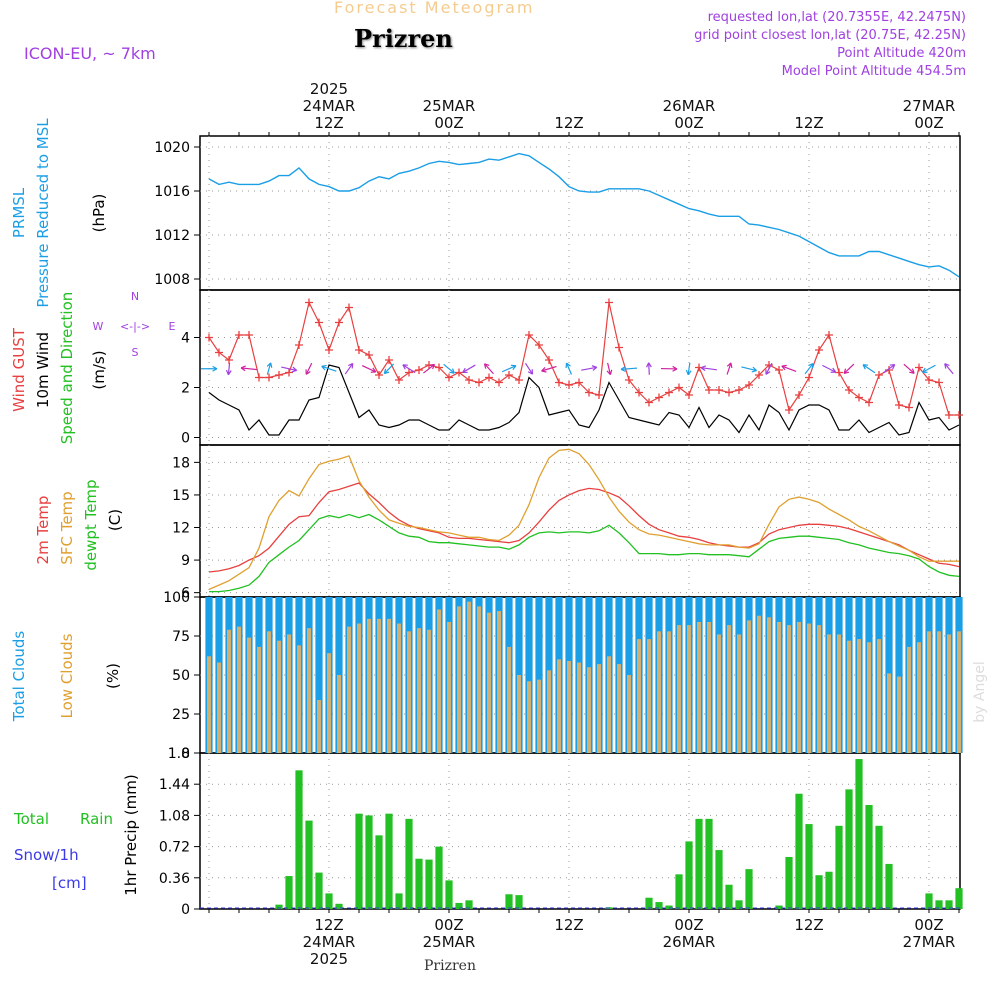 This screenshot has width=1000, height=1000. What do you see at coordinates (69, 883) in the screenshot?
I see `snow-unit-label: [cm]` at bounding box center [69, 883].